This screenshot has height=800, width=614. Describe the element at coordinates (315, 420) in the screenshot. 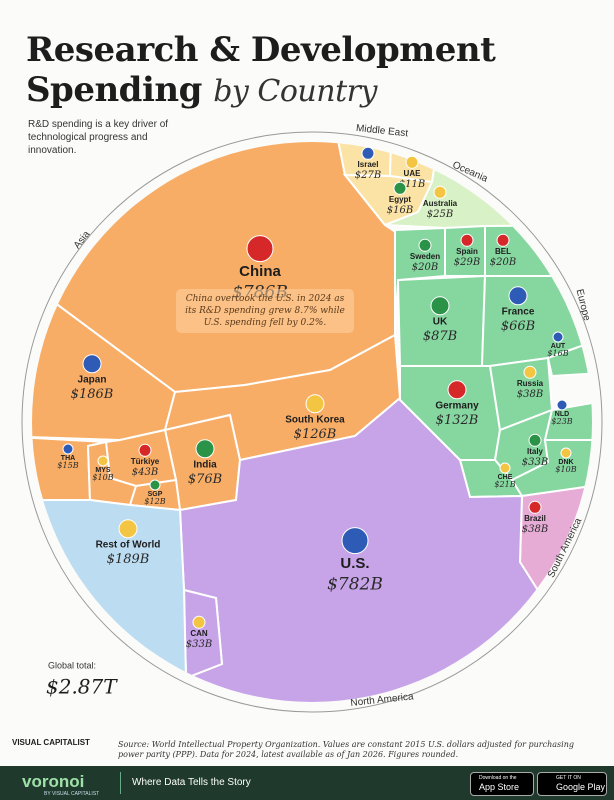

I see `country-name: South Korea` at that location.